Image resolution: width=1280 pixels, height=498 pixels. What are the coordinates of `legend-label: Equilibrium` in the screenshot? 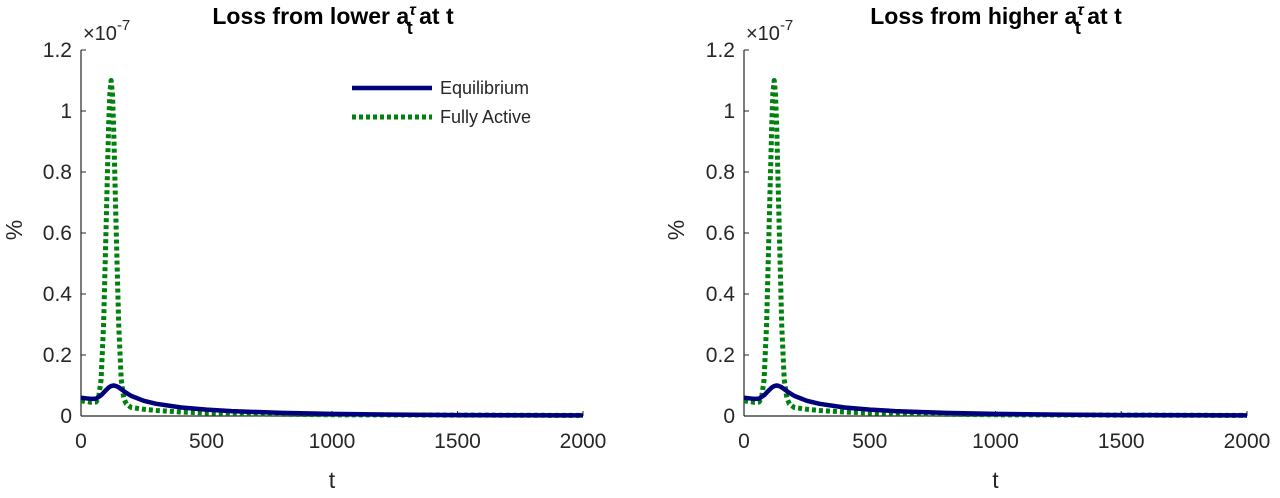 It's located at (484, 88).